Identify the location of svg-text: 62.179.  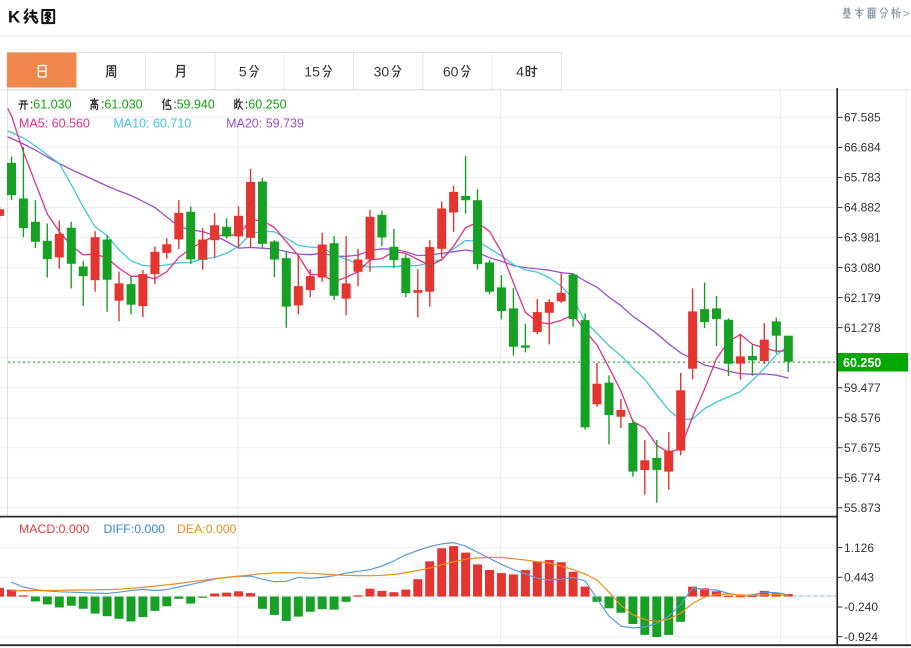
(862, 298).